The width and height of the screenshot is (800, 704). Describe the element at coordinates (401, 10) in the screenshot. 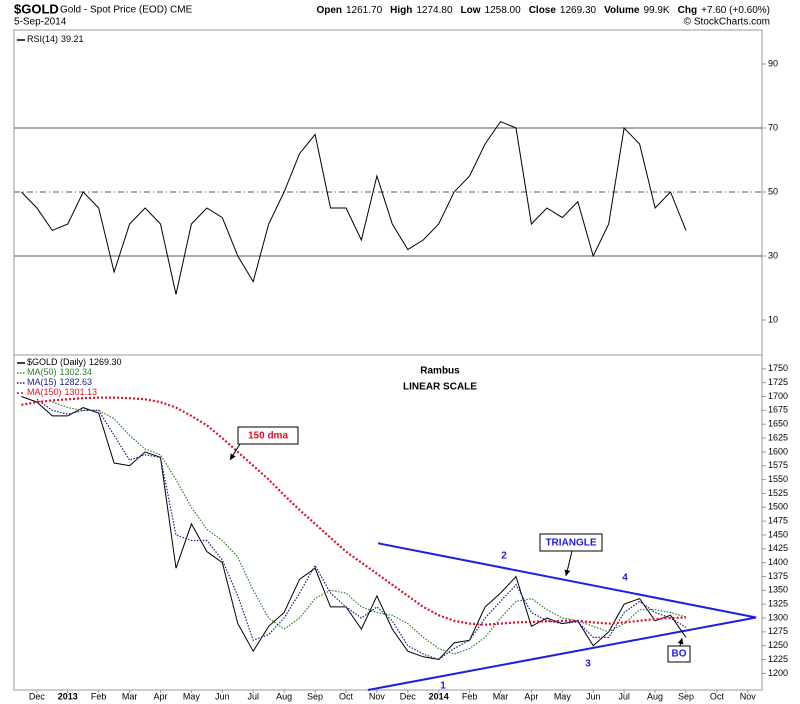

I see `quote-label: High` at that location.